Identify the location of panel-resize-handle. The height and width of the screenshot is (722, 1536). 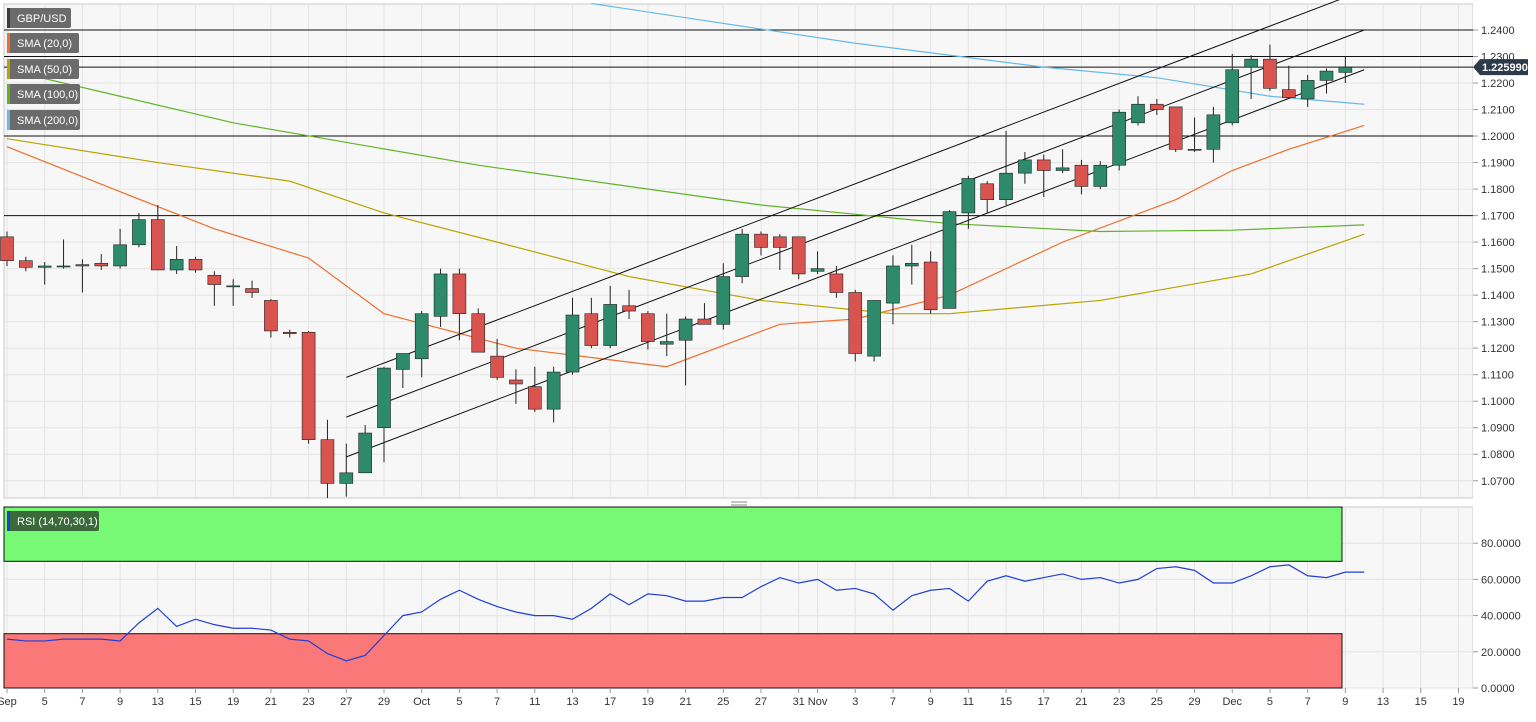
(739, 503).